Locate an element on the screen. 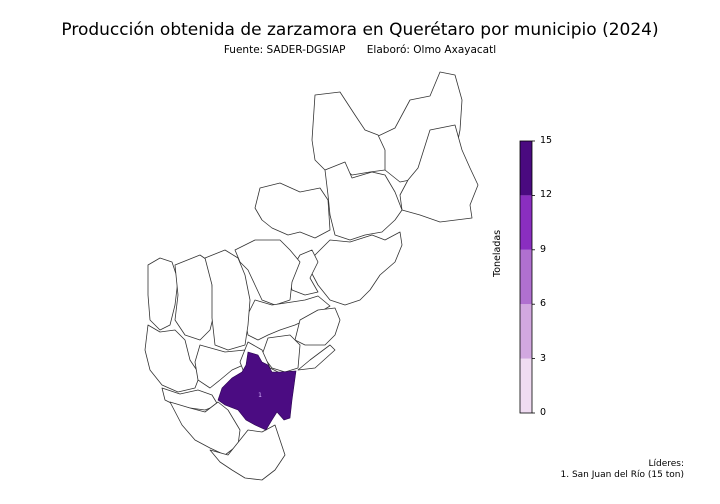 This screenshot has height=504, width=720. municipality-east-strip is located at coordinates (316, 357).